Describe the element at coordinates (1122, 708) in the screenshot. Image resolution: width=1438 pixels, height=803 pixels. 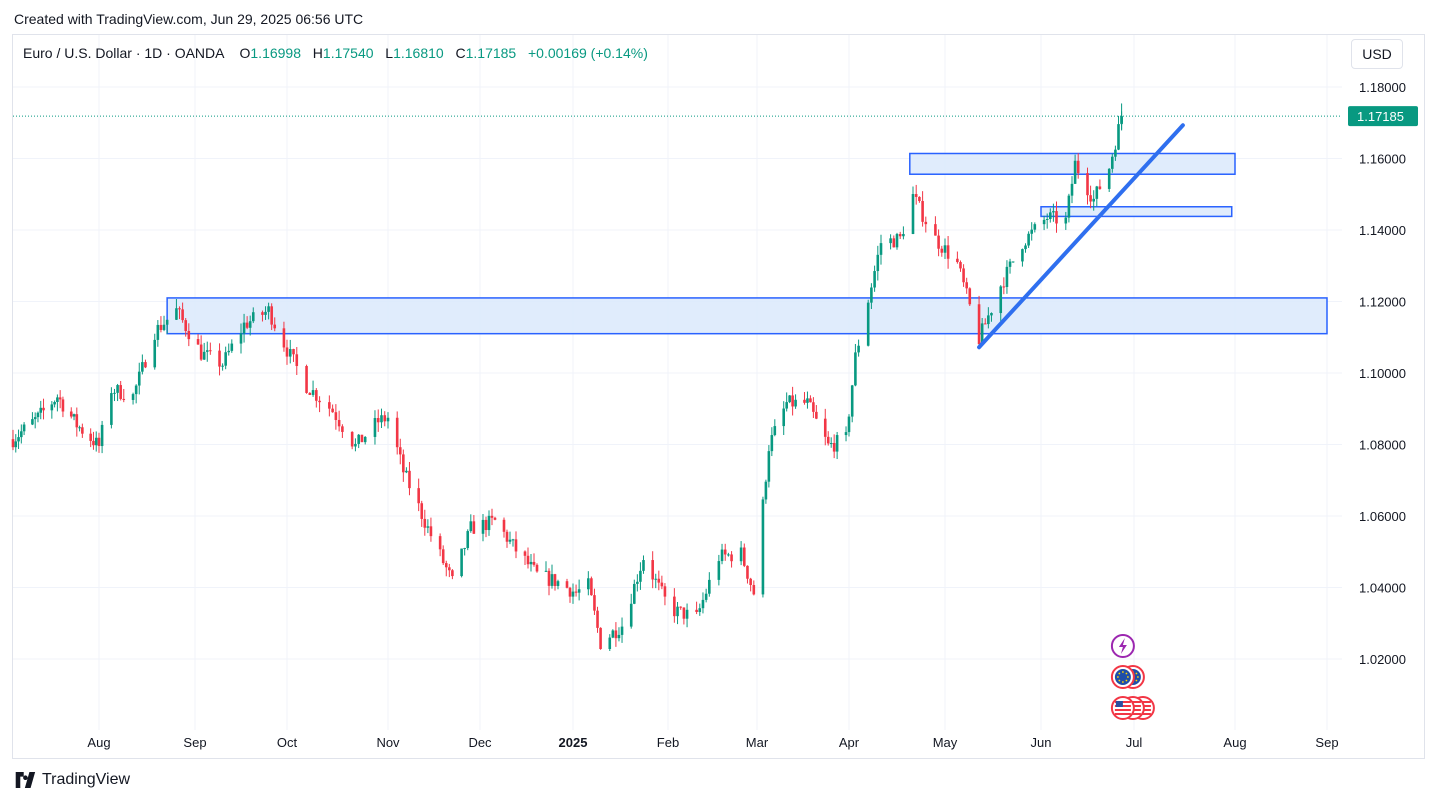
I see `us-flag-icon` at that location.